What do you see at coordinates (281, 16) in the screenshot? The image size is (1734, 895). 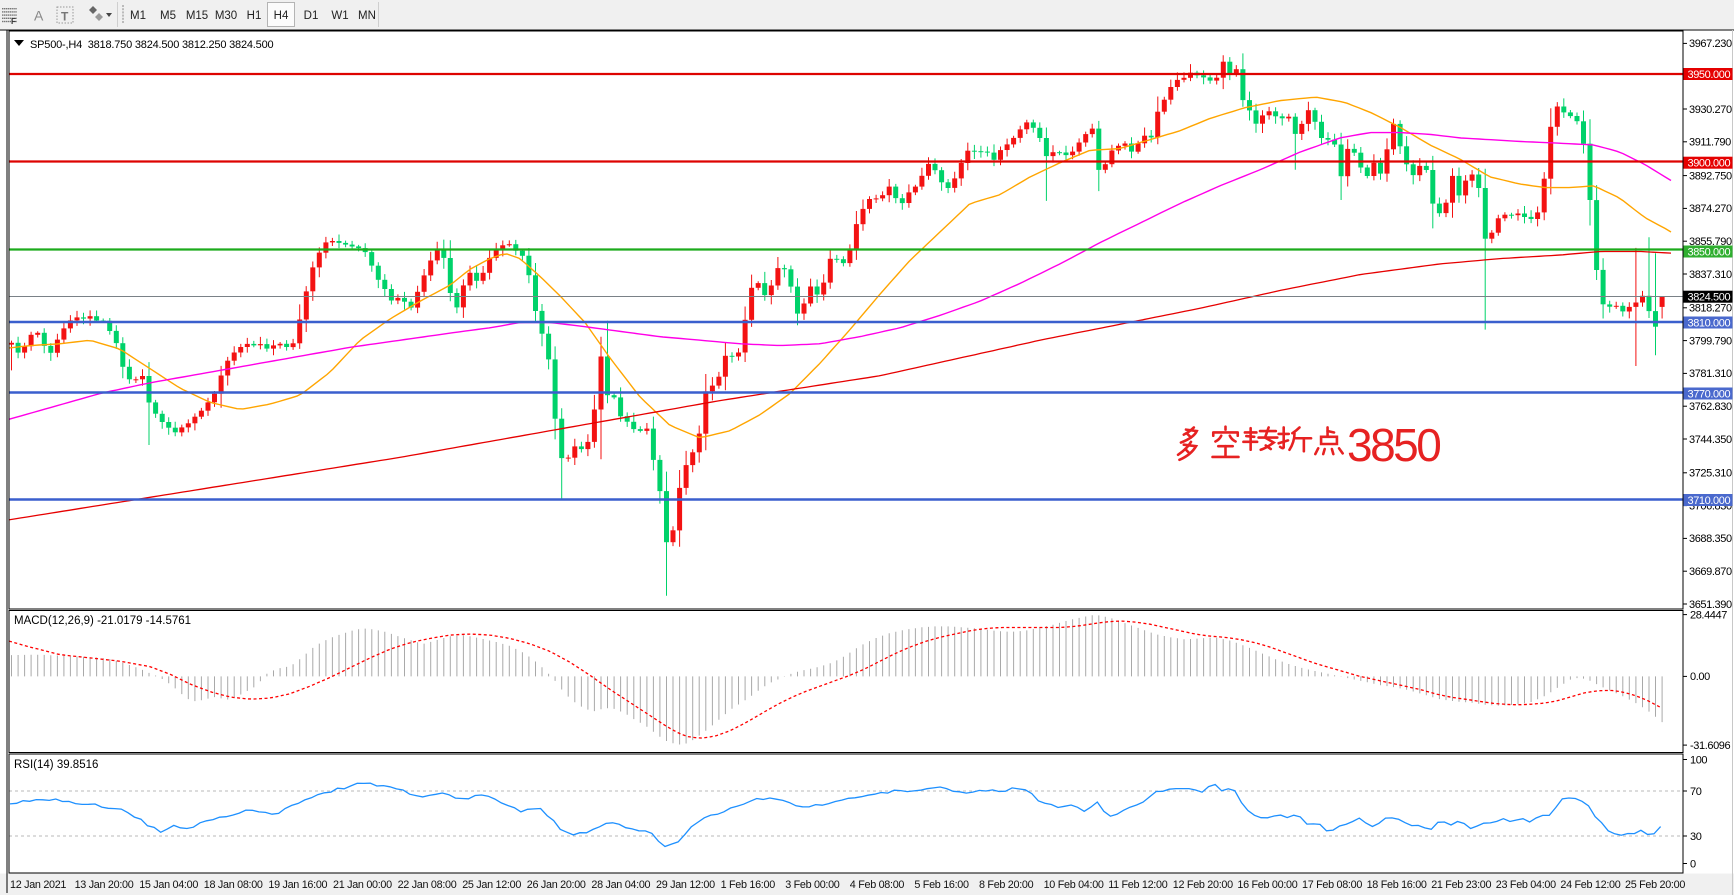 I see `svg-text: H4` at bounding box center [281, 16].